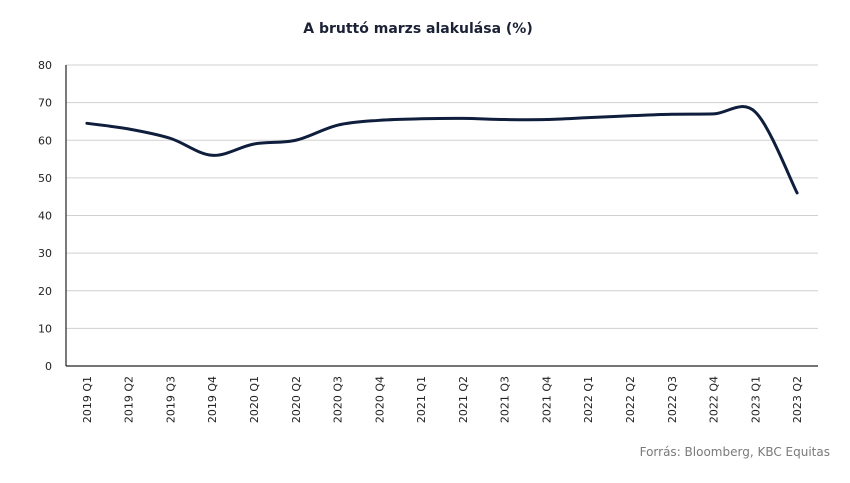 Image resolution: width=850 pixels, height=483 pixels. What do you see at coordinates (45, 178) in the screenshot?
I see `y-tick-label: 50` at bounding box center [45, 178].